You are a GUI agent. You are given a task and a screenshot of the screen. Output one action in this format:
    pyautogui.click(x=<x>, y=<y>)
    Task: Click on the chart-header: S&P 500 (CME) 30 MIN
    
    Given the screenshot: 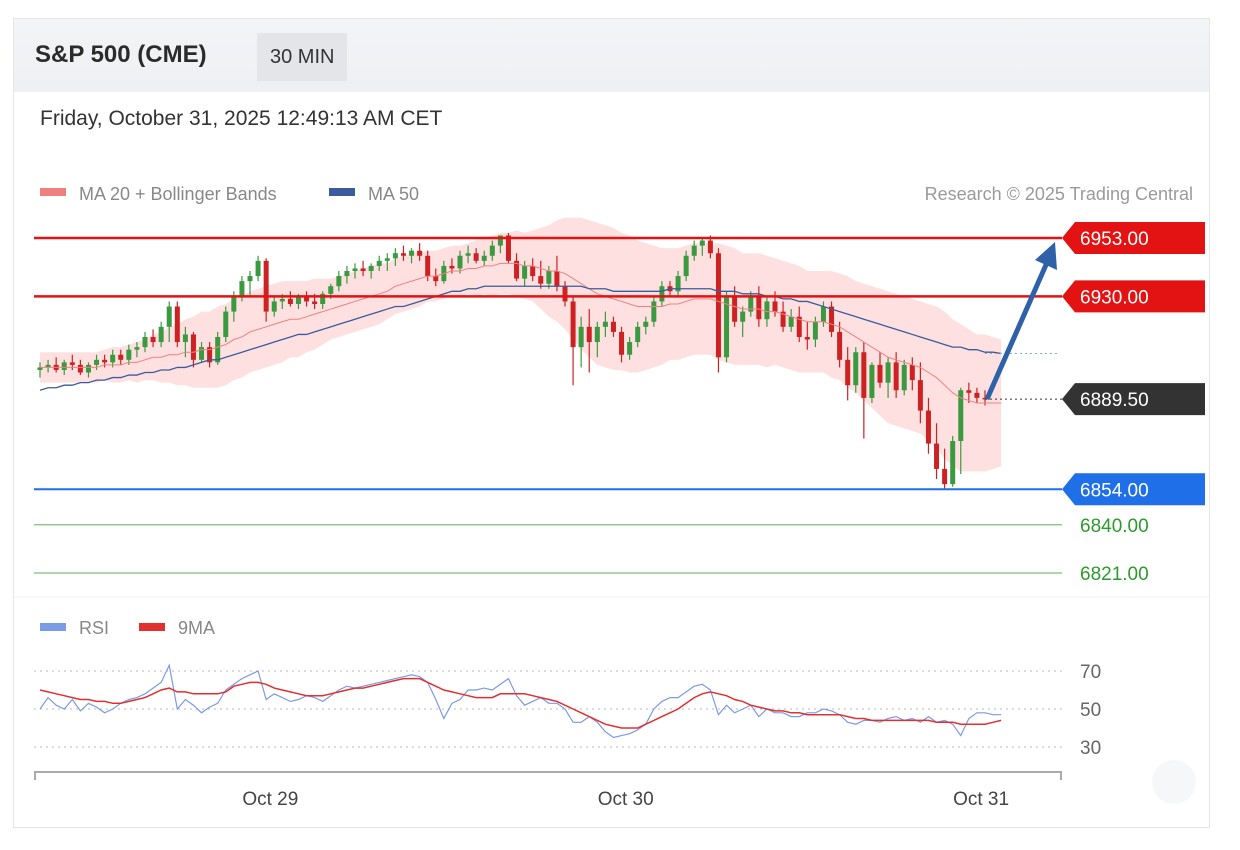 What is the action you would take?
    pyautogui.click(x=611, y=55)
    